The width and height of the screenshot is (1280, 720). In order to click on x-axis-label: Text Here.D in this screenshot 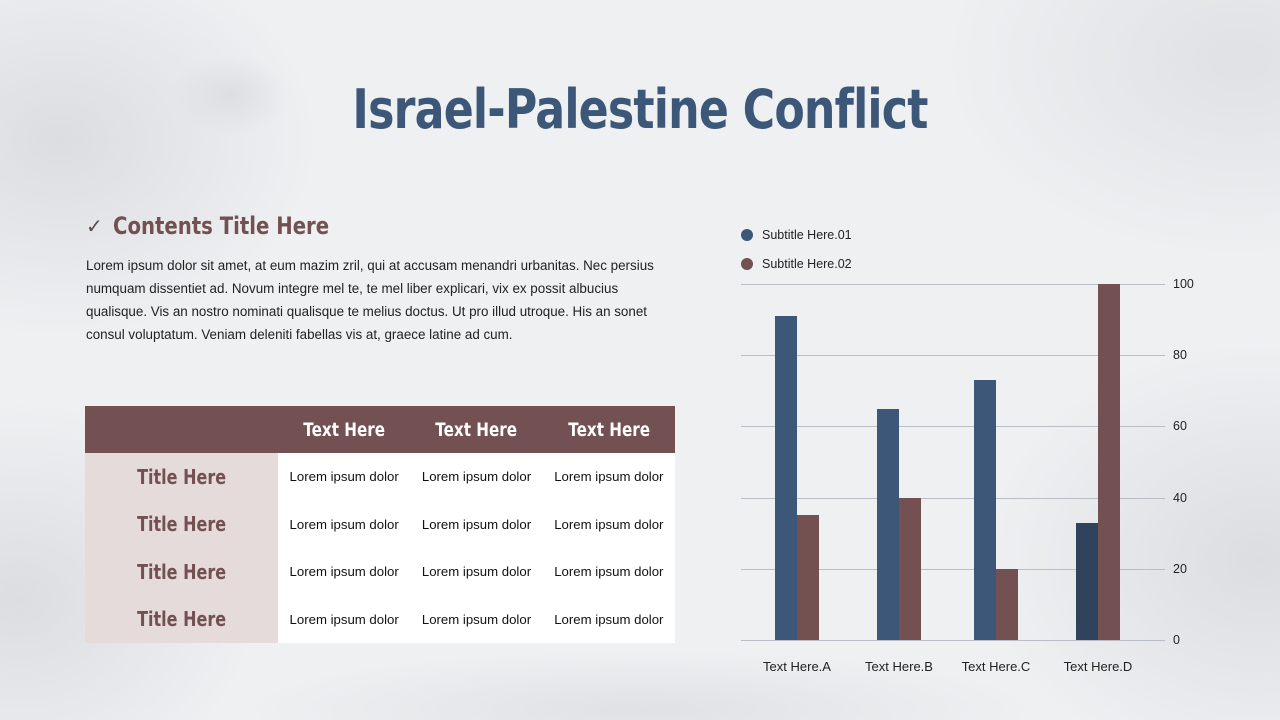, I will do `click(1098, 666)`.